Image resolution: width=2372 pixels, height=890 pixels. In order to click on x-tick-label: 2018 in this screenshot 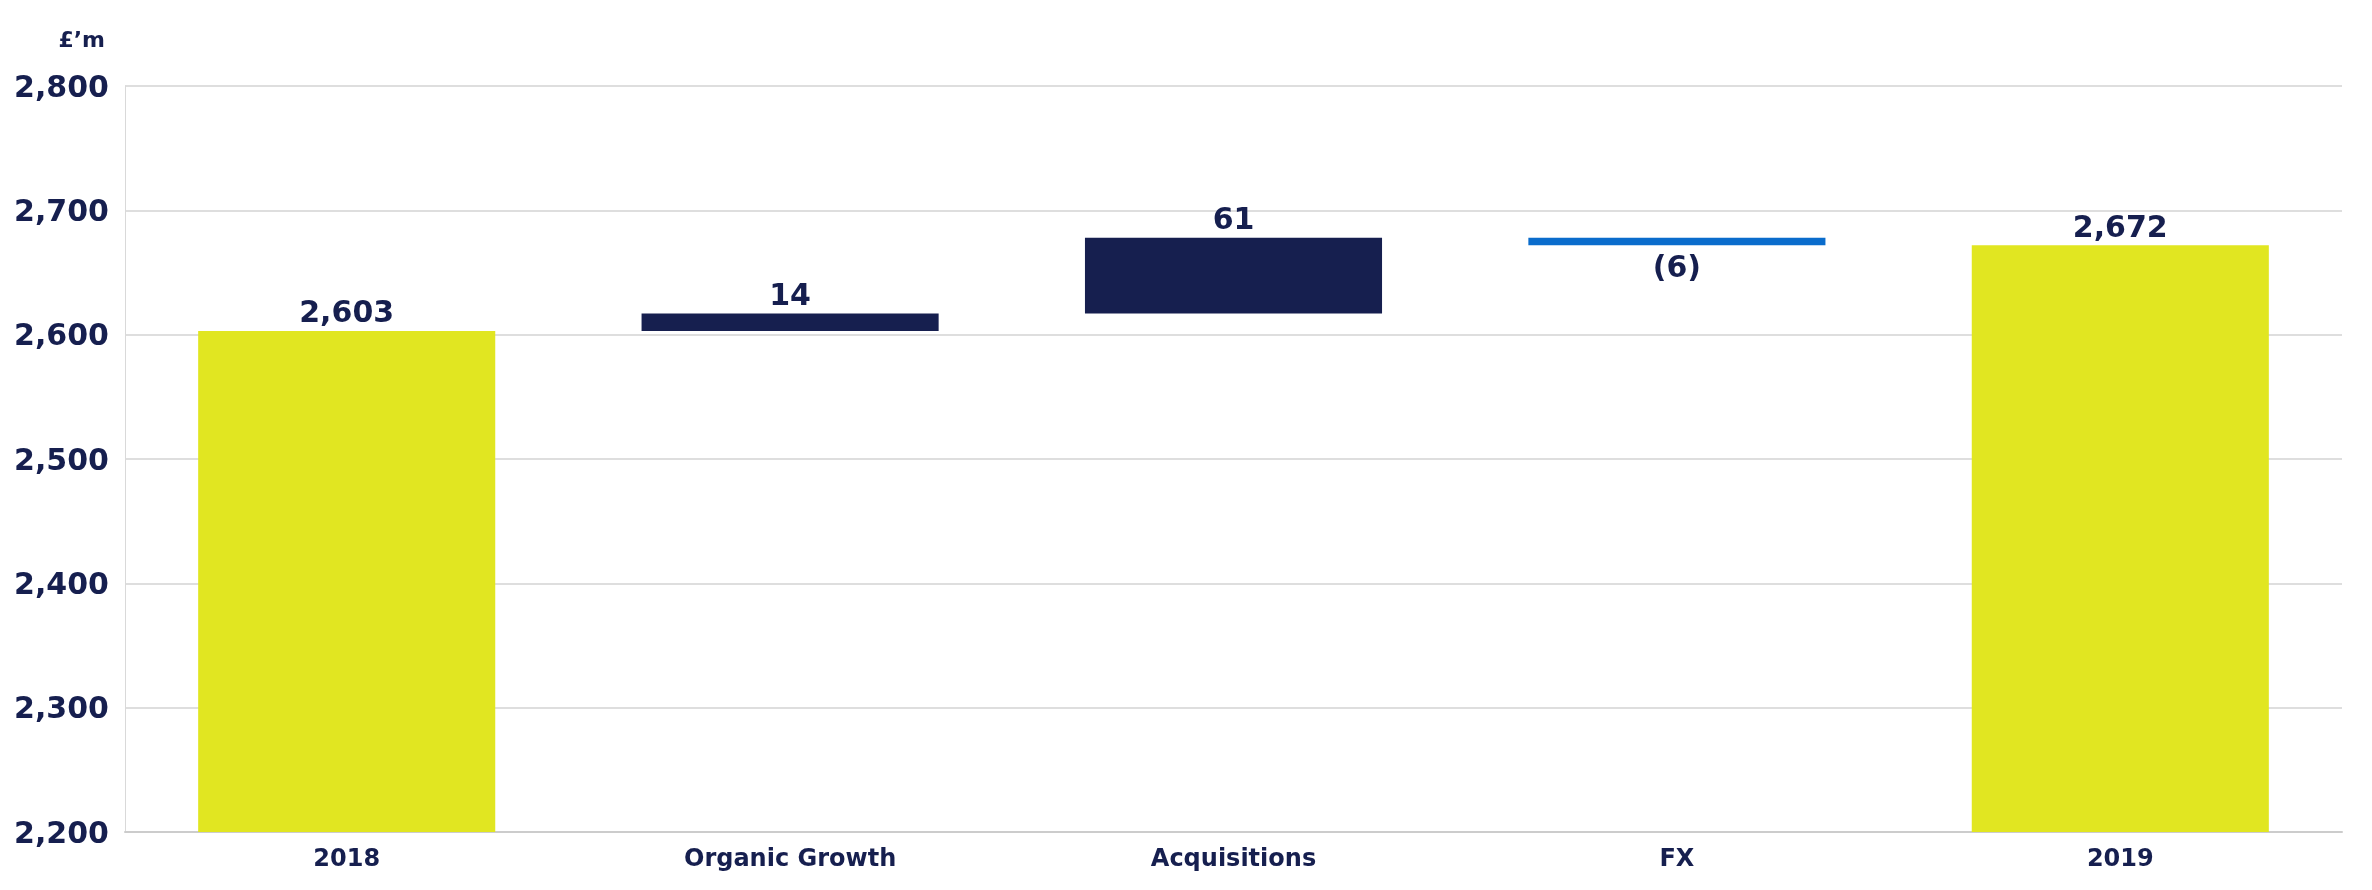, I will do `click(347, 858)`.